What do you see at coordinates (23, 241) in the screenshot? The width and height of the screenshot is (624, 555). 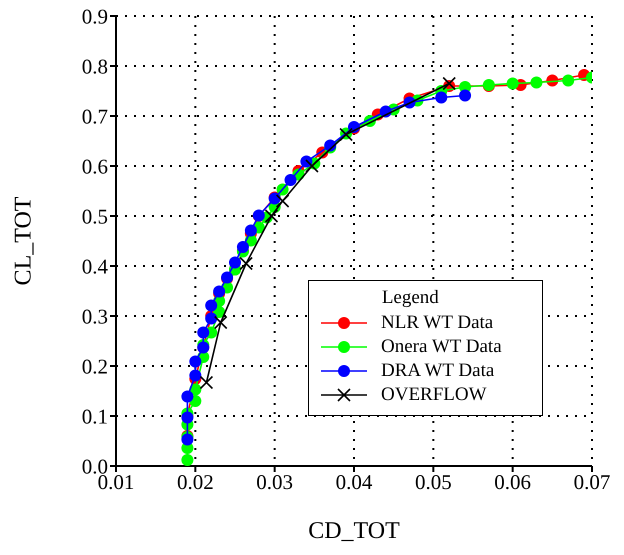 I see `y-axis-title: CL_TOT` at bounding box center [23, 241].